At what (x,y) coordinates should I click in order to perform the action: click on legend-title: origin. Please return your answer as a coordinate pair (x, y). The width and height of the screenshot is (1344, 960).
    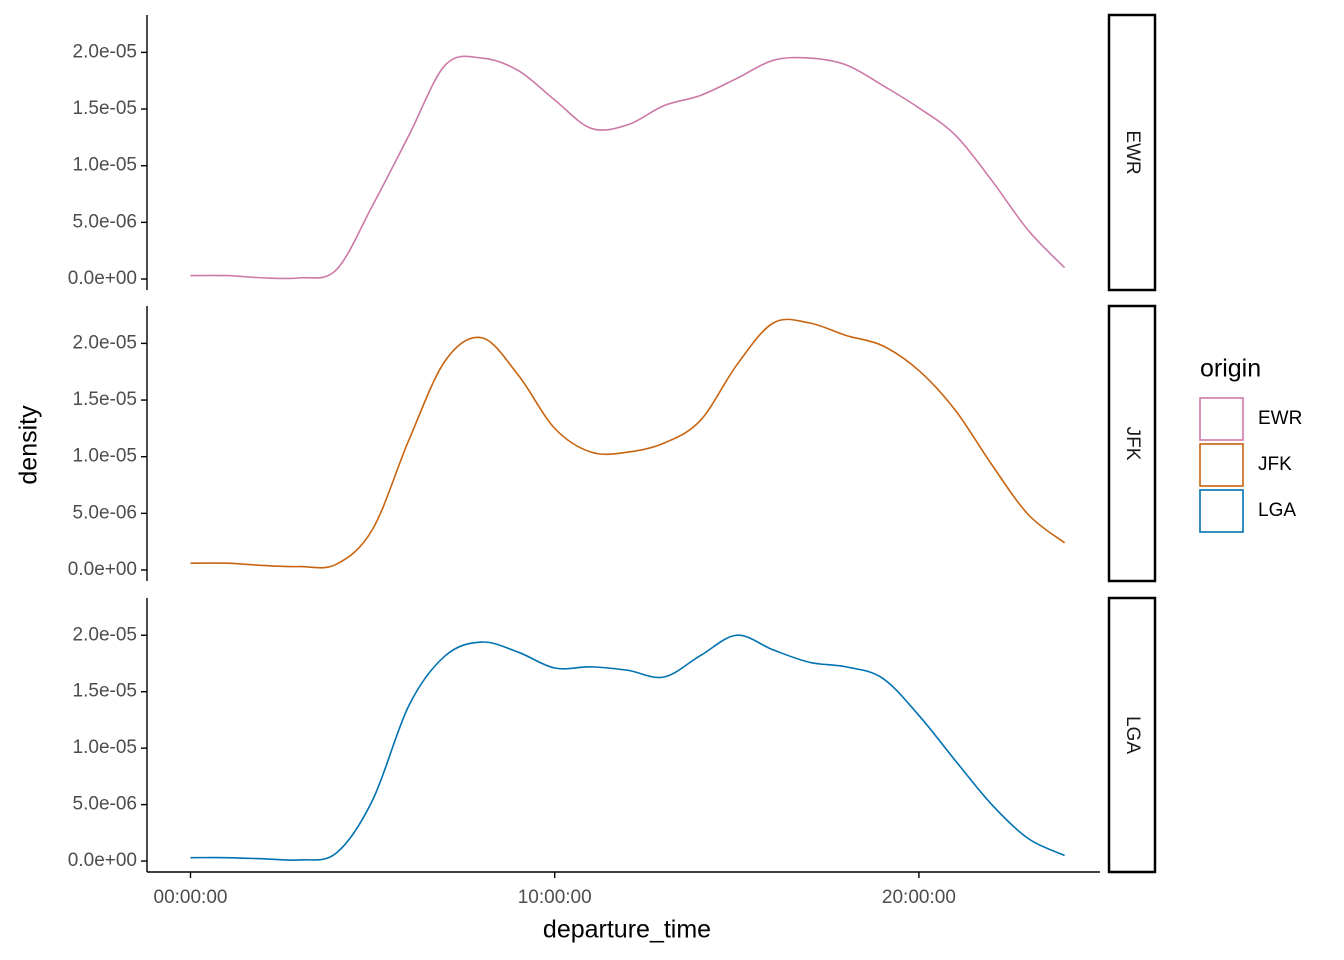
    Looking at the image, I should click on (1230, 369).